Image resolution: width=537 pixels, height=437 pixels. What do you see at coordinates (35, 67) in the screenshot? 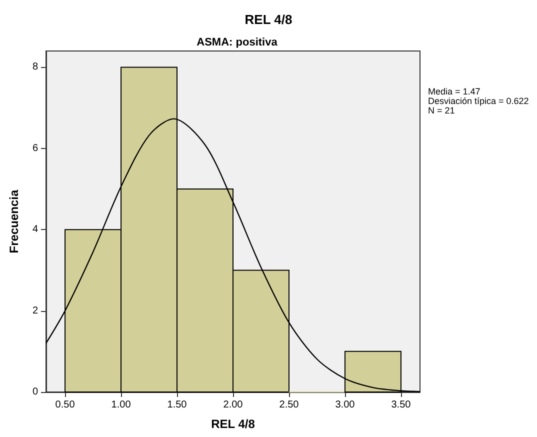
I see `y-tick-label: 8` at bounding box center [35, 67].